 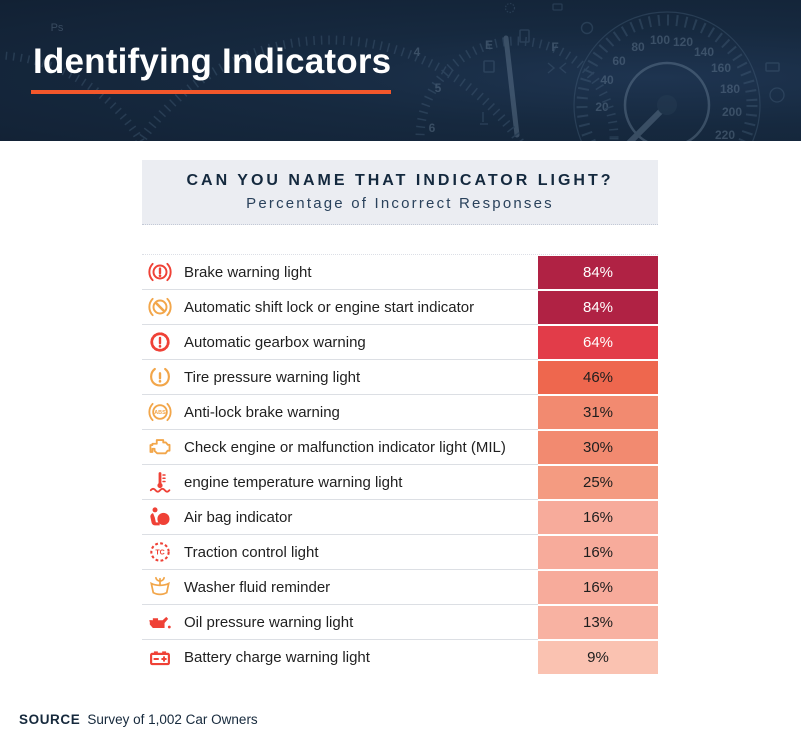 I want to click on table-row: Battery charge warning light 9%, so click(x=400, y=657).